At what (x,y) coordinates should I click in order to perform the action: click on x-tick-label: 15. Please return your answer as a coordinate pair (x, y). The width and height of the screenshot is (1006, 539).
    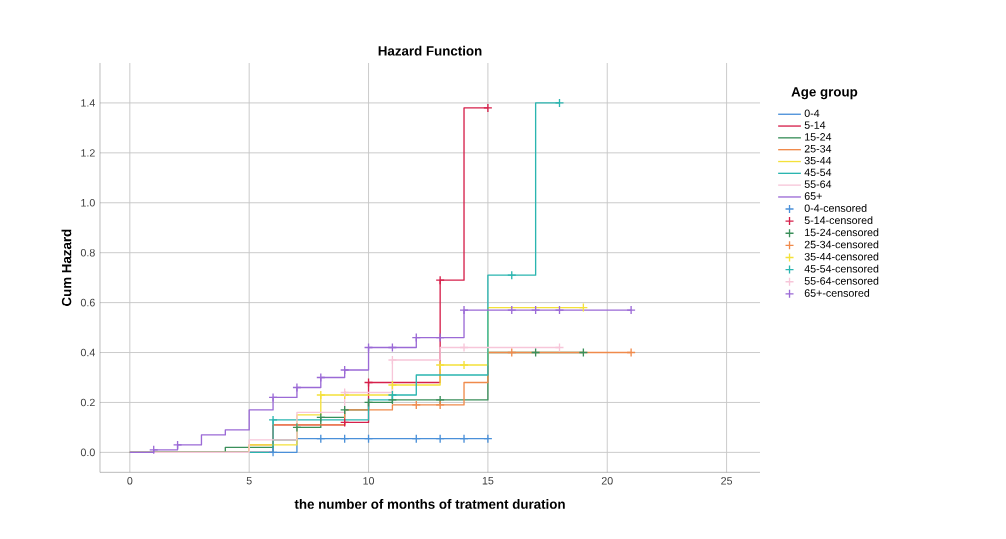
    Looking at the image, I should click on (488, 481).